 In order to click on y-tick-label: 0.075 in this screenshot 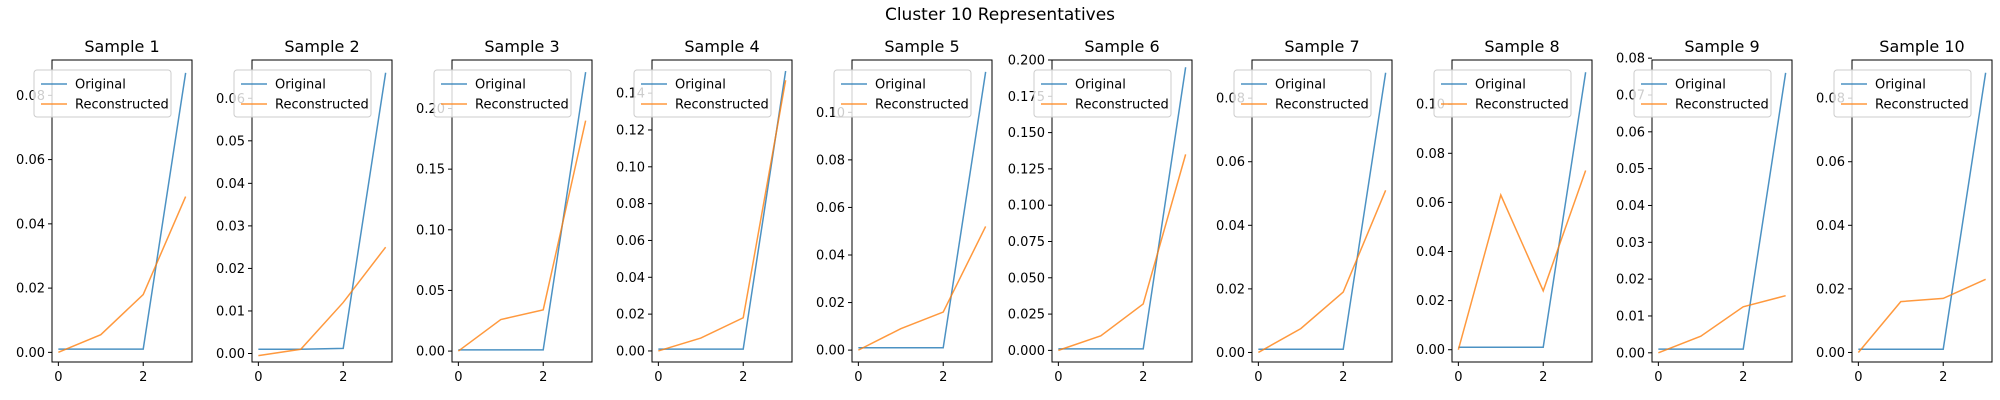, I will do `click(1026, 242)`.